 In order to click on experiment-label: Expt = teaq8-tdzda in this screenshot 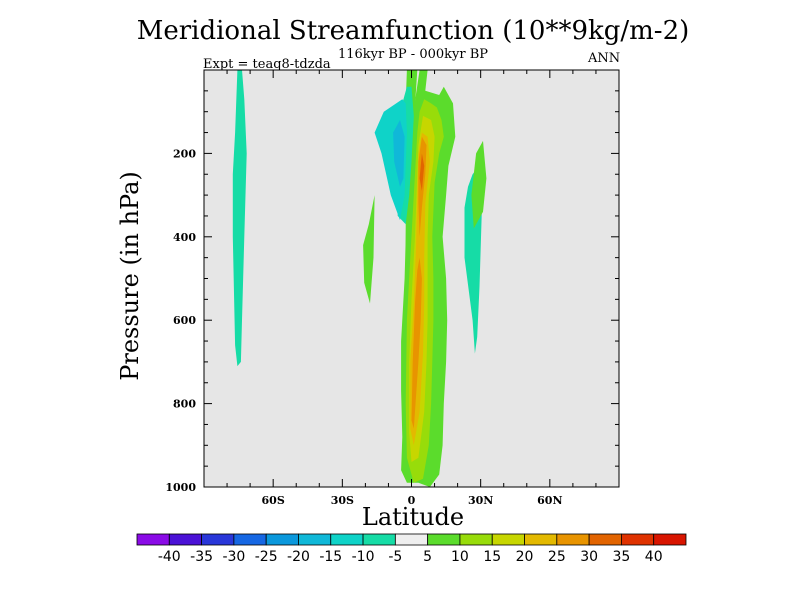, I will do `click(267, 64)`.